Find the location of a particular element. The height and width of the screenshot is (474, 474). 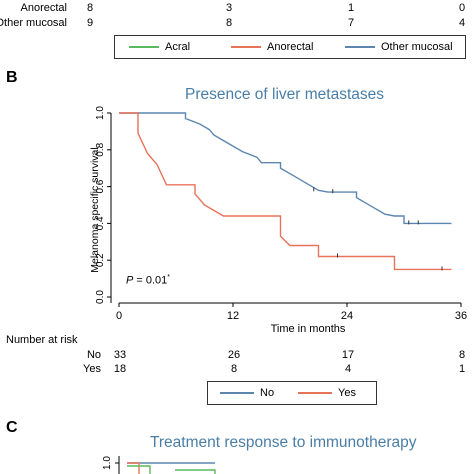

risk-label-no: No is located at coordinates (93, 355).